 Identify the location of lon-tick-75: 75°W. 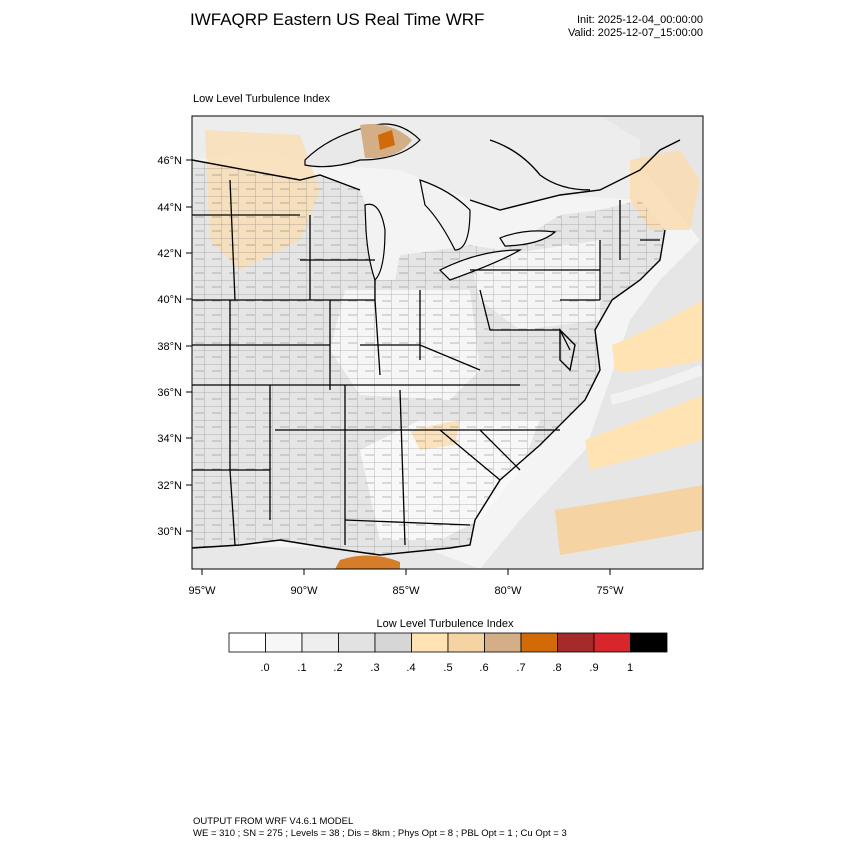
(610, 591).